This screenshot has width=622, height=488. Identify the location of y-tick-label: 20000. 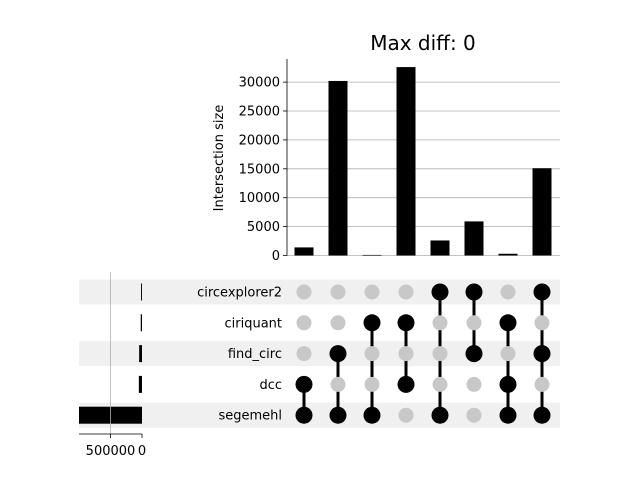
(259, 140).